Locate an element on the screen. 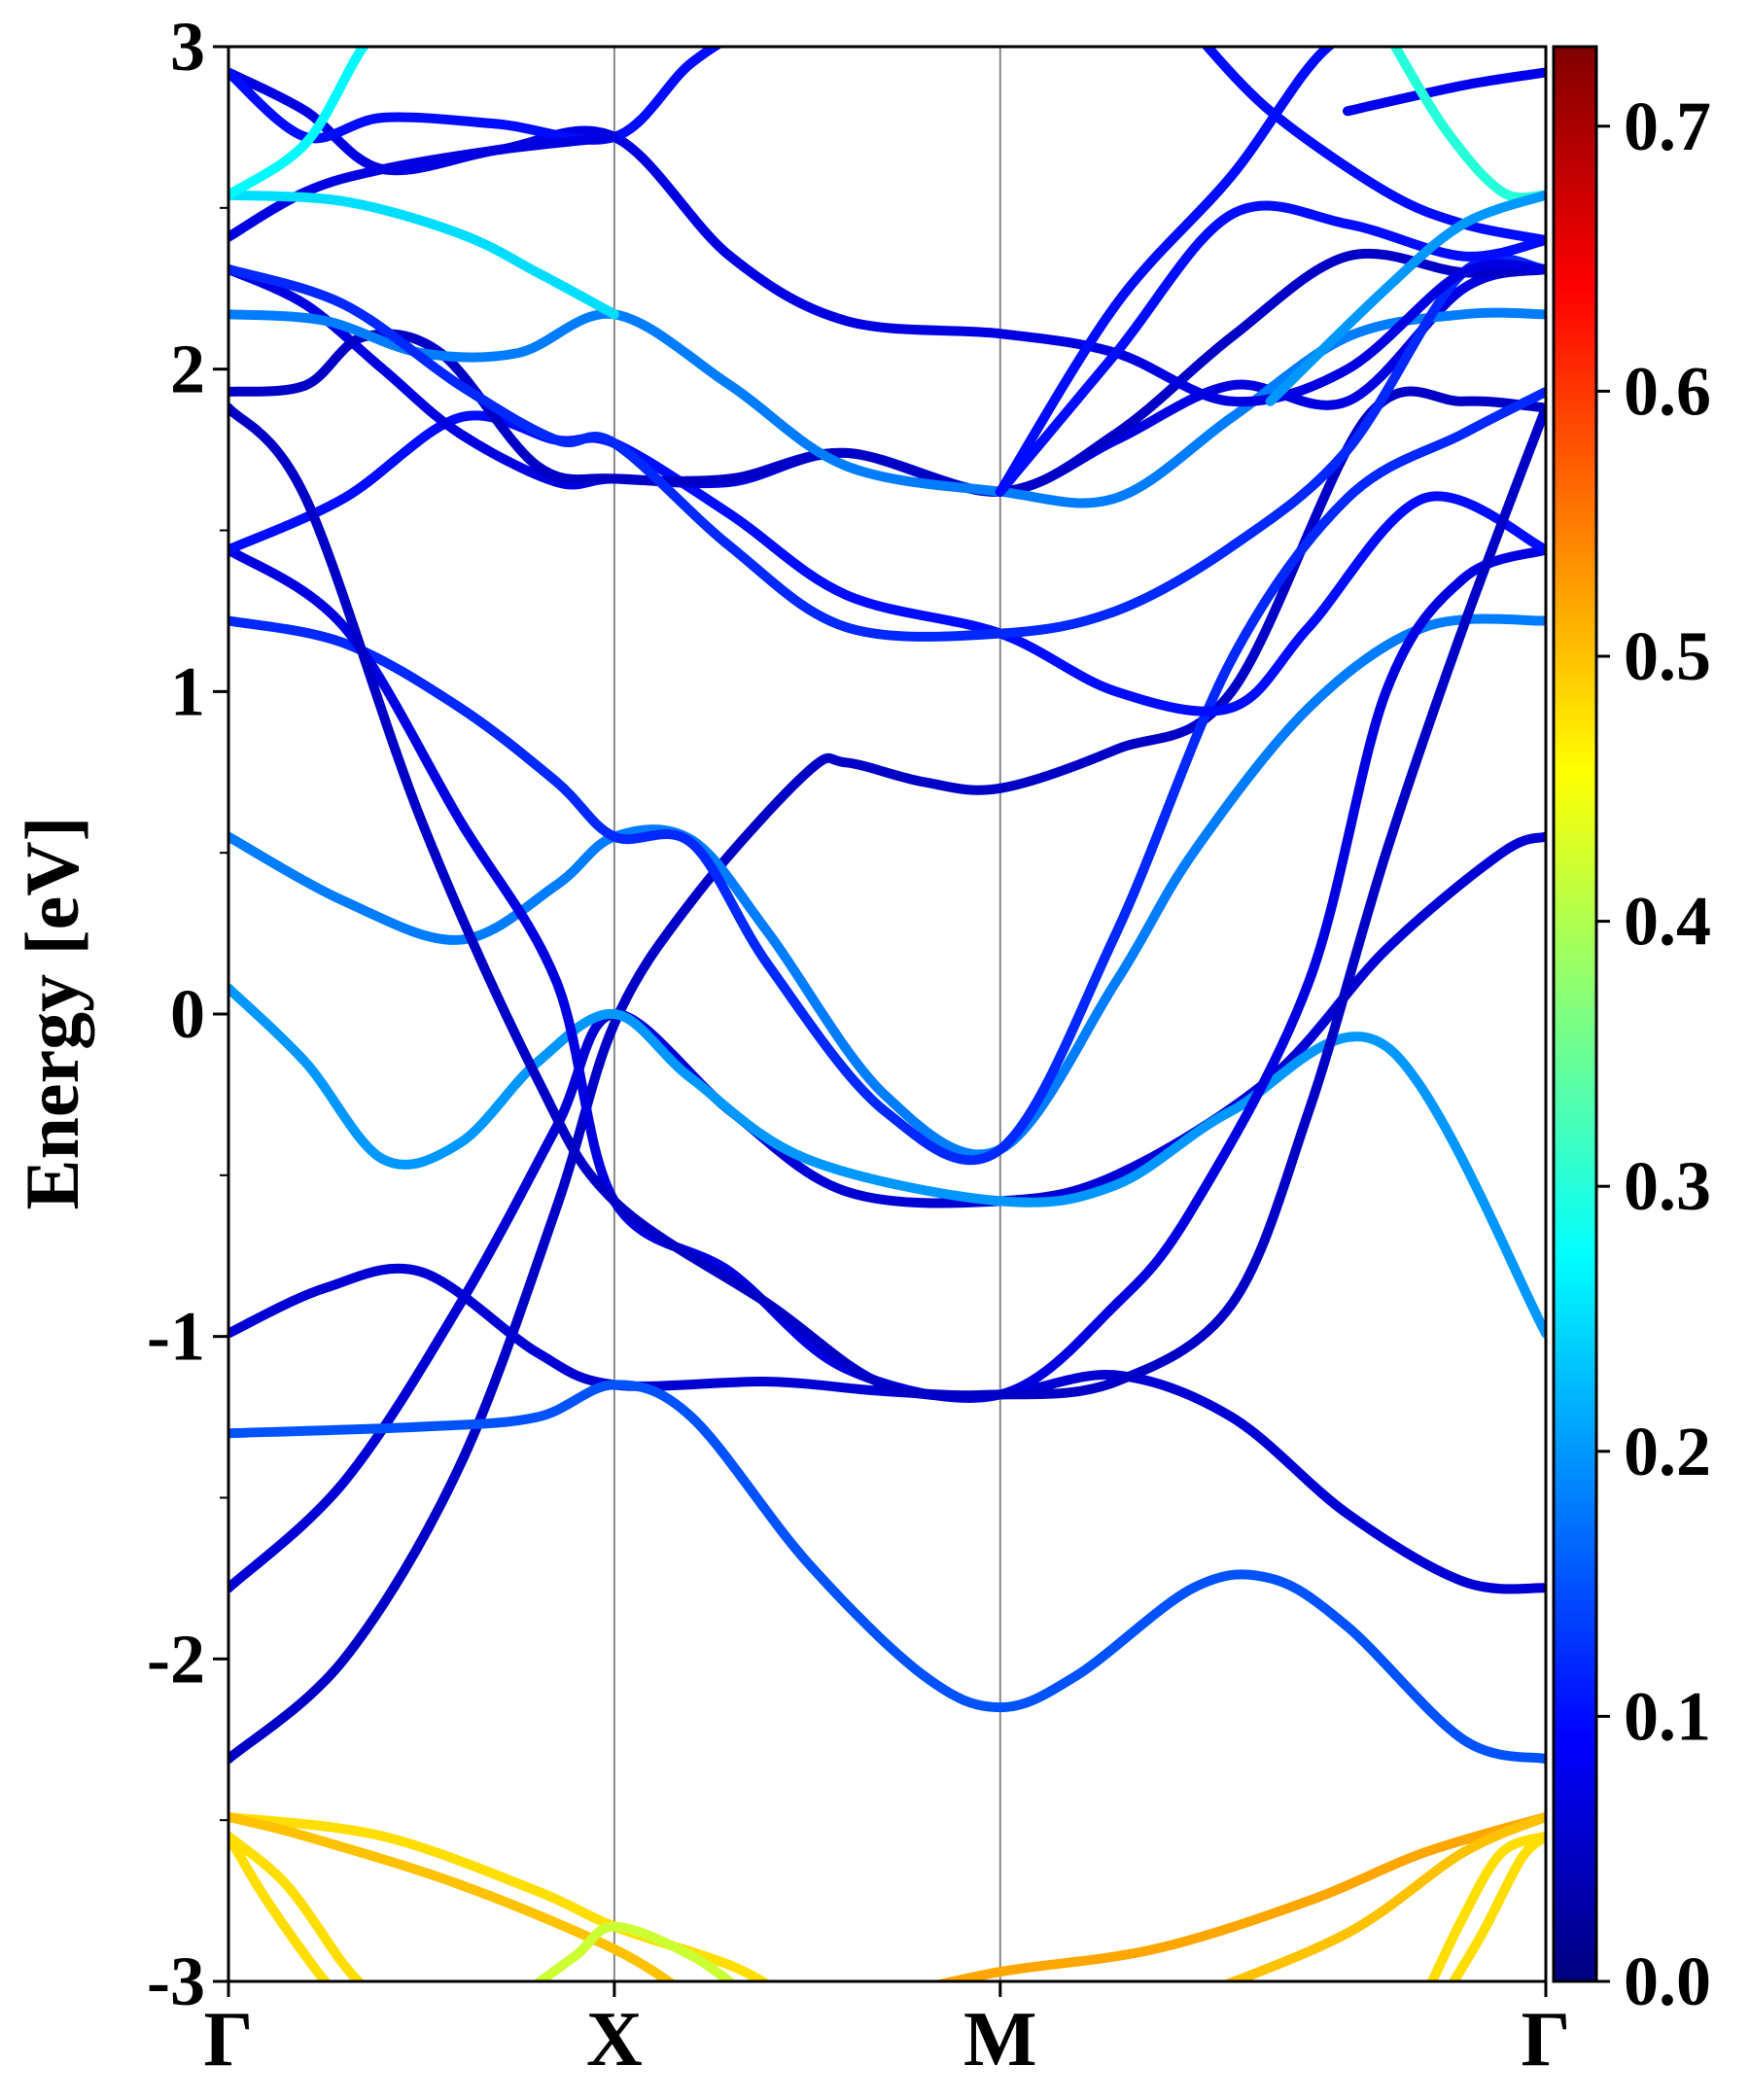 Image resolution: width=1750 pixels, height=2100 pixels. y-tick-label: -2 is located at coordinates (176, 1659).